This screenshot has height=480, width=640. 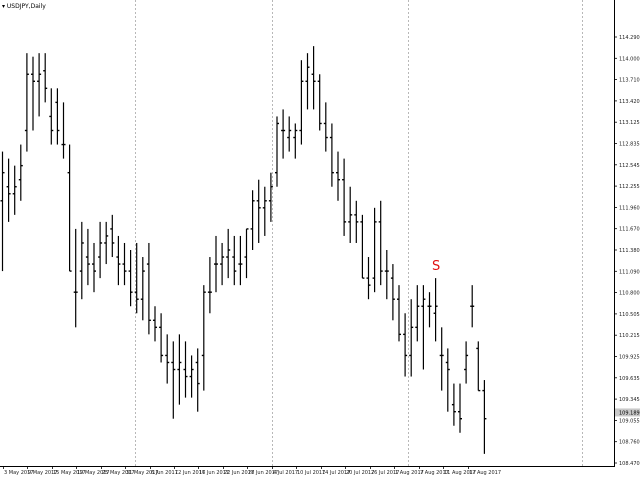 What do you see at coordinates (629, 166) in the screenshot?
I see `price-tick-label: 112.545` at bounding box center [629, 166].